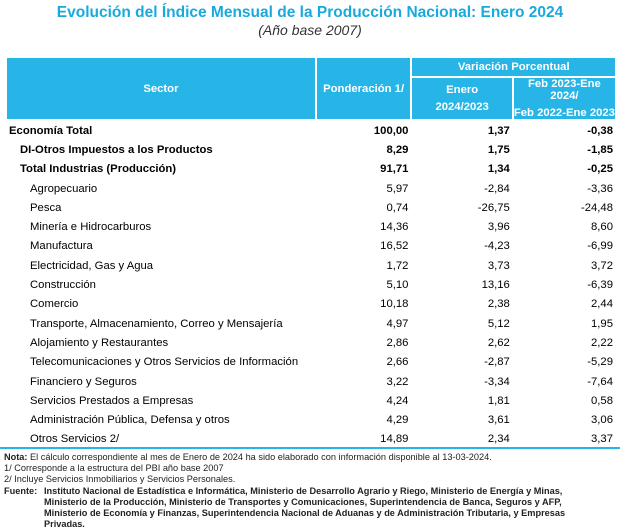 This screenshot has height=530, width=620. What do you see at coordinates (498, 149) in the screenshot?
I see `enero-cell: 1,75` at bounding box center [498, 149].